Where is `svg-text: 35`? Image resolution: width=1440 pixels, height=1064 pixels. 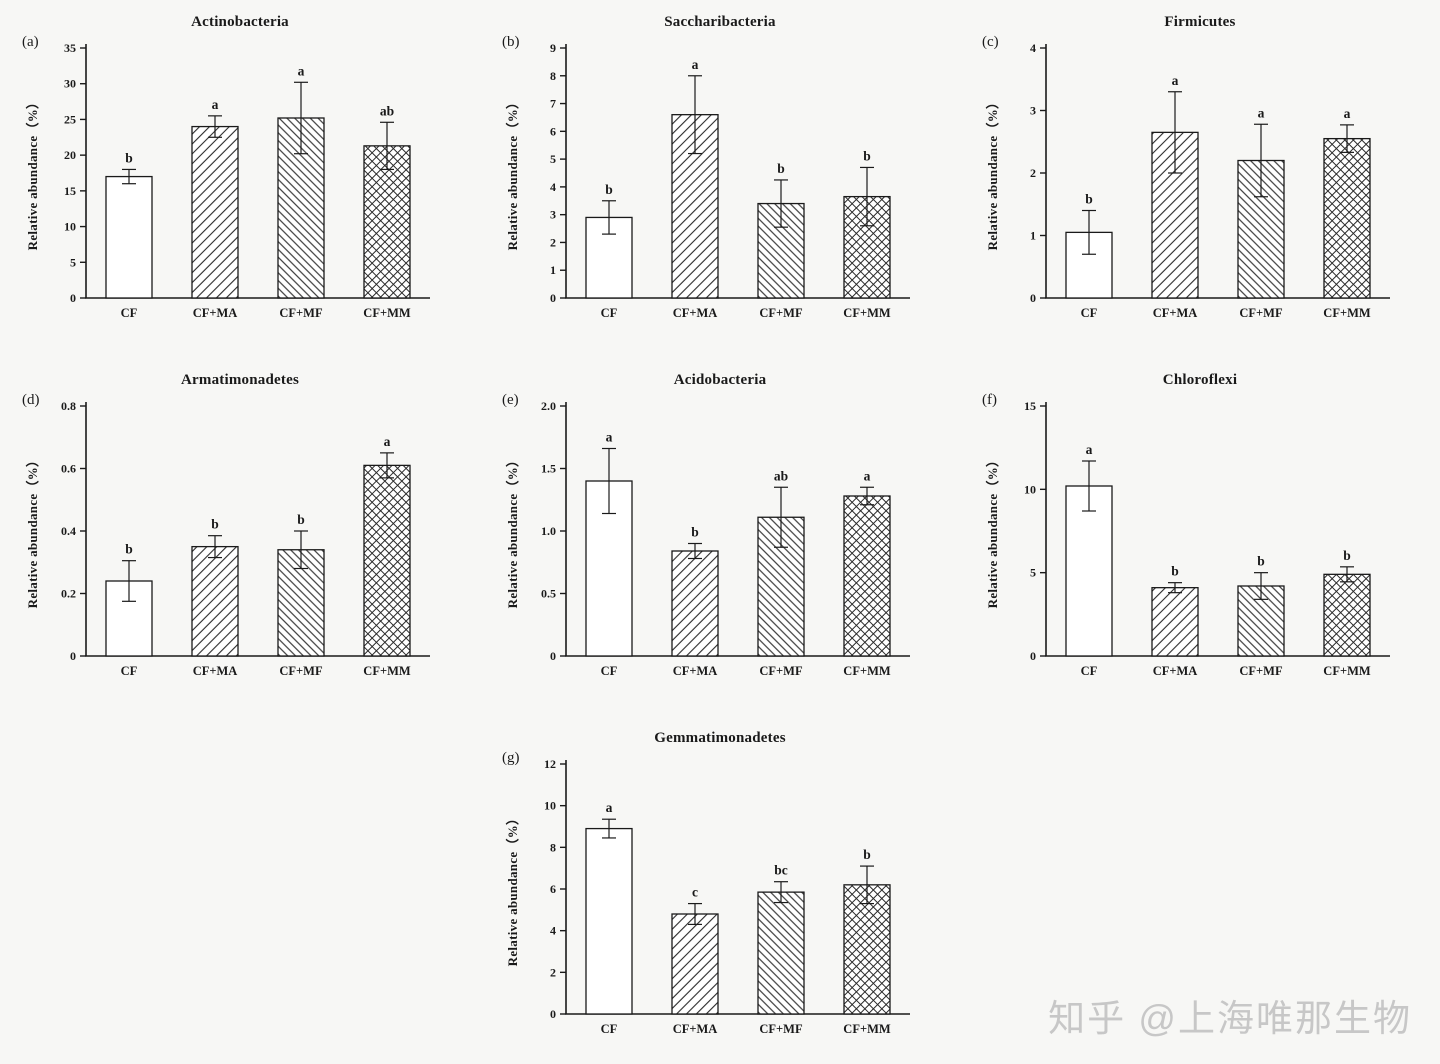 svg-text: 35 is located at coordinates (70, 48).